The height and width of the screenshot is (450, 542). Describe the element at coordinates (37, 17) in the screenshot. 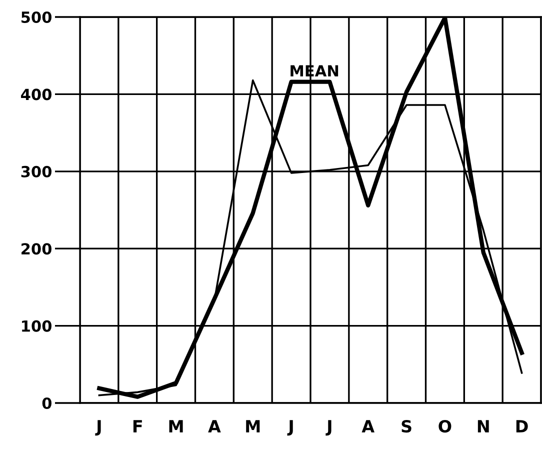

I see `y-tick-label: 500` at that location.